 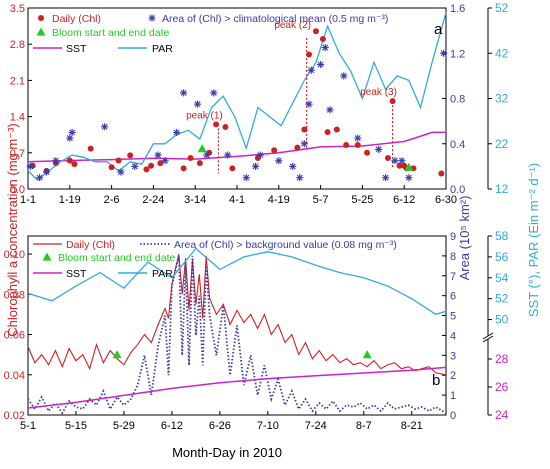 I want to click on panel-b-x-tick-label: 5-15, so click(x=76, y=426).